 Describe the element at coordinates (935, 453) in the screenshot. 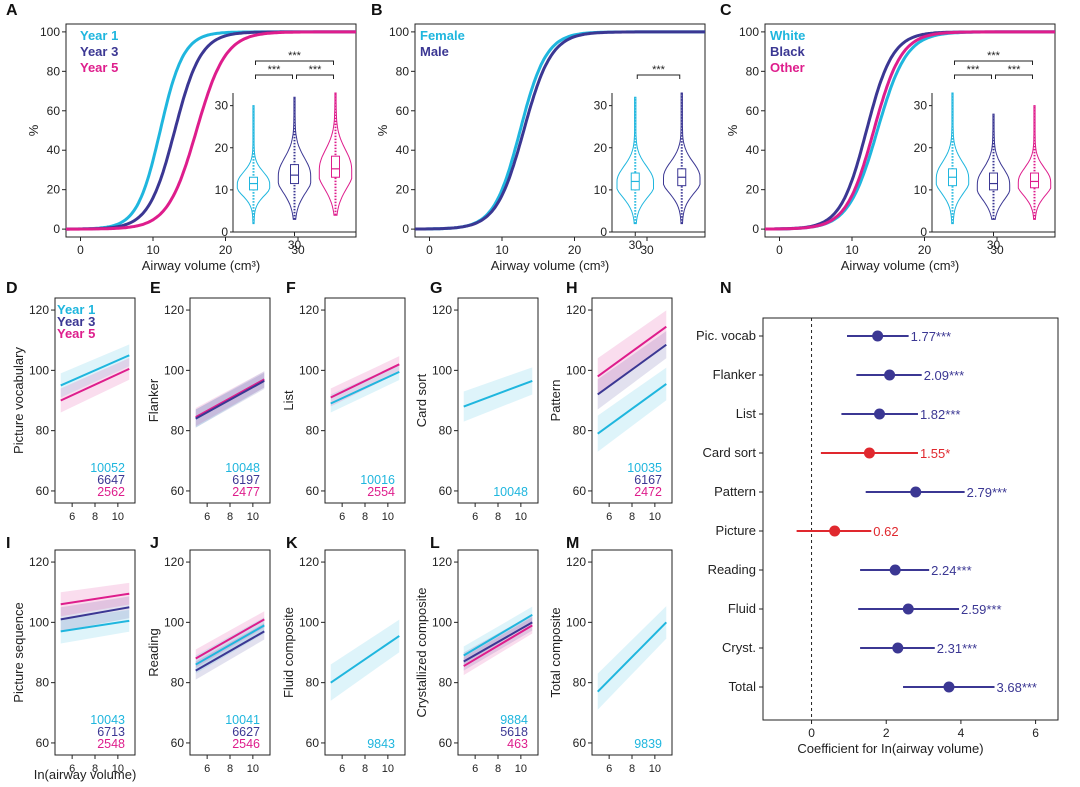

I see `estimate-label: 1.55*` at that location.